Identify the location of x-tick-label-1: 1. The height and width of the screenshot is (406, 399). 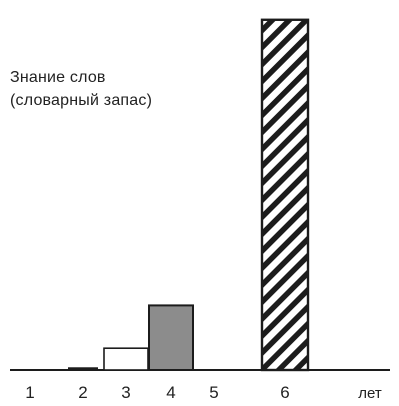
(29, 392).